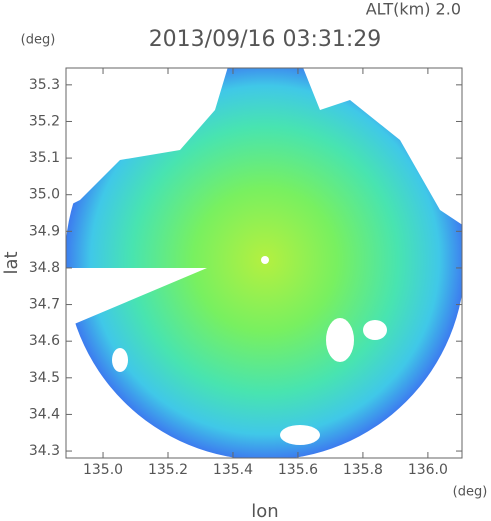  What do you see at coordinates (470, 492) in the screenshot?
I see `x-unit: (deg)` at bounding box center [470, 492].